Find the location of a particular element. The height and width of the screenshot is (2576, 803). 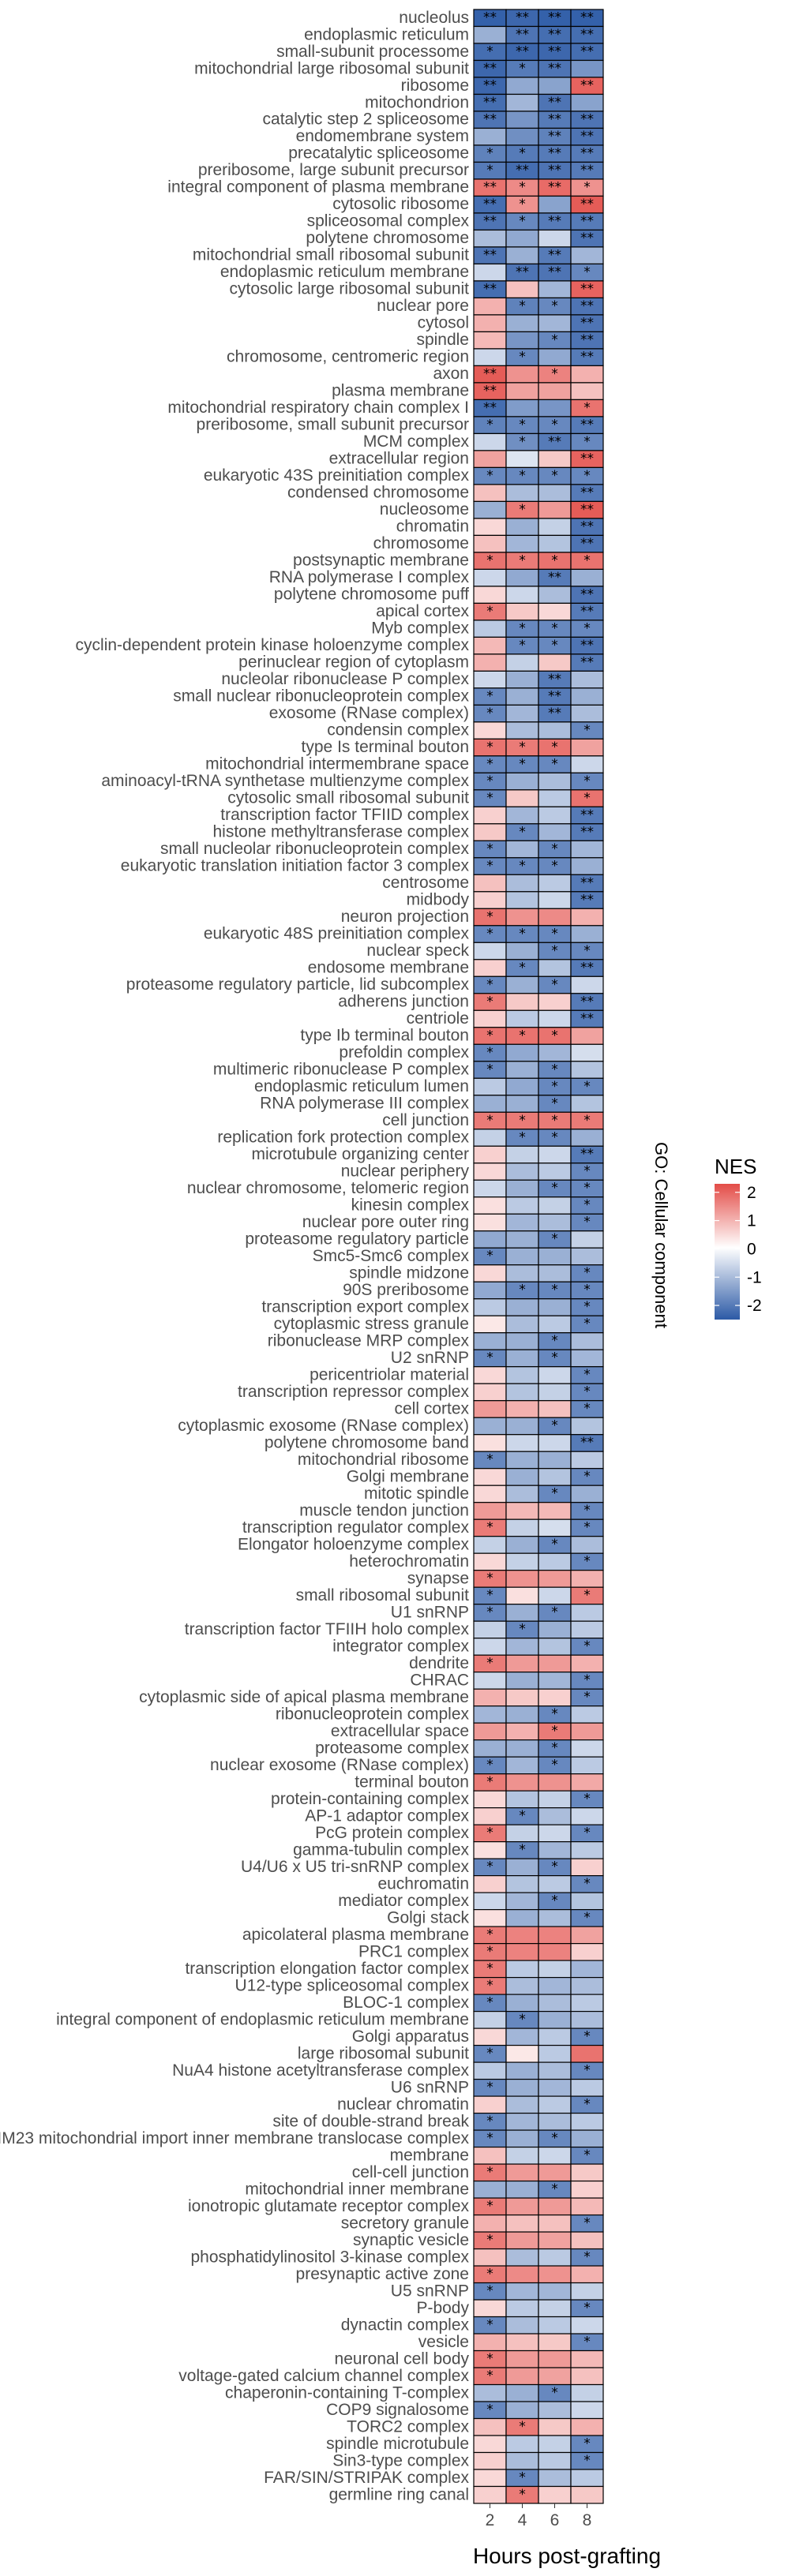

row-label: kinesin complex is located at coordinates (410, 1205).